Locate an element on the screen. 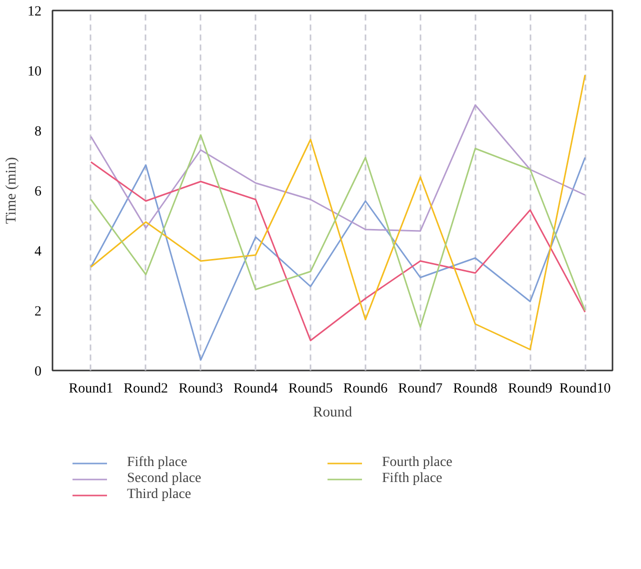 The image size is (641, 569). x-tick-label: Round6 is located at coordinates (365, 389).